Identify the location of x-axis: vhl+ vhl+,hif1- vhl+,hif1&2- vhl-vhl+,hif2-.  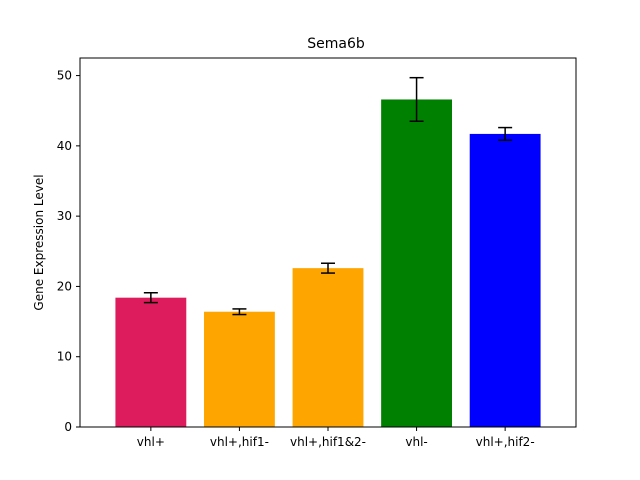
(336, 438).